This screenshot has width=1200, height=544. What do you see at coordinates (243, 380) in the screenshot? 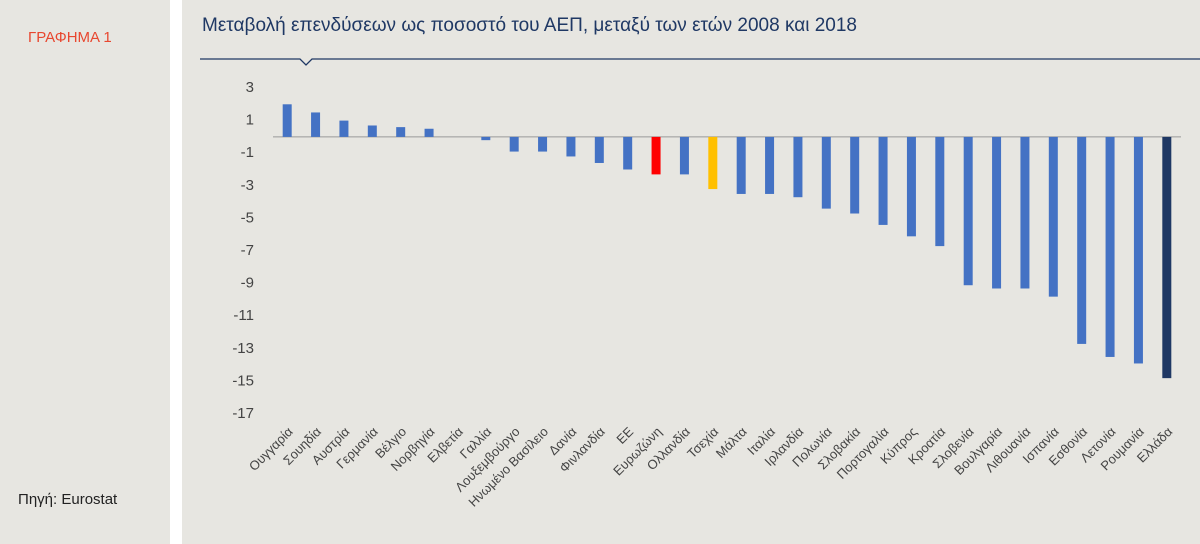
I see `y-tick-label: -15` at bounding box center [243, 380].